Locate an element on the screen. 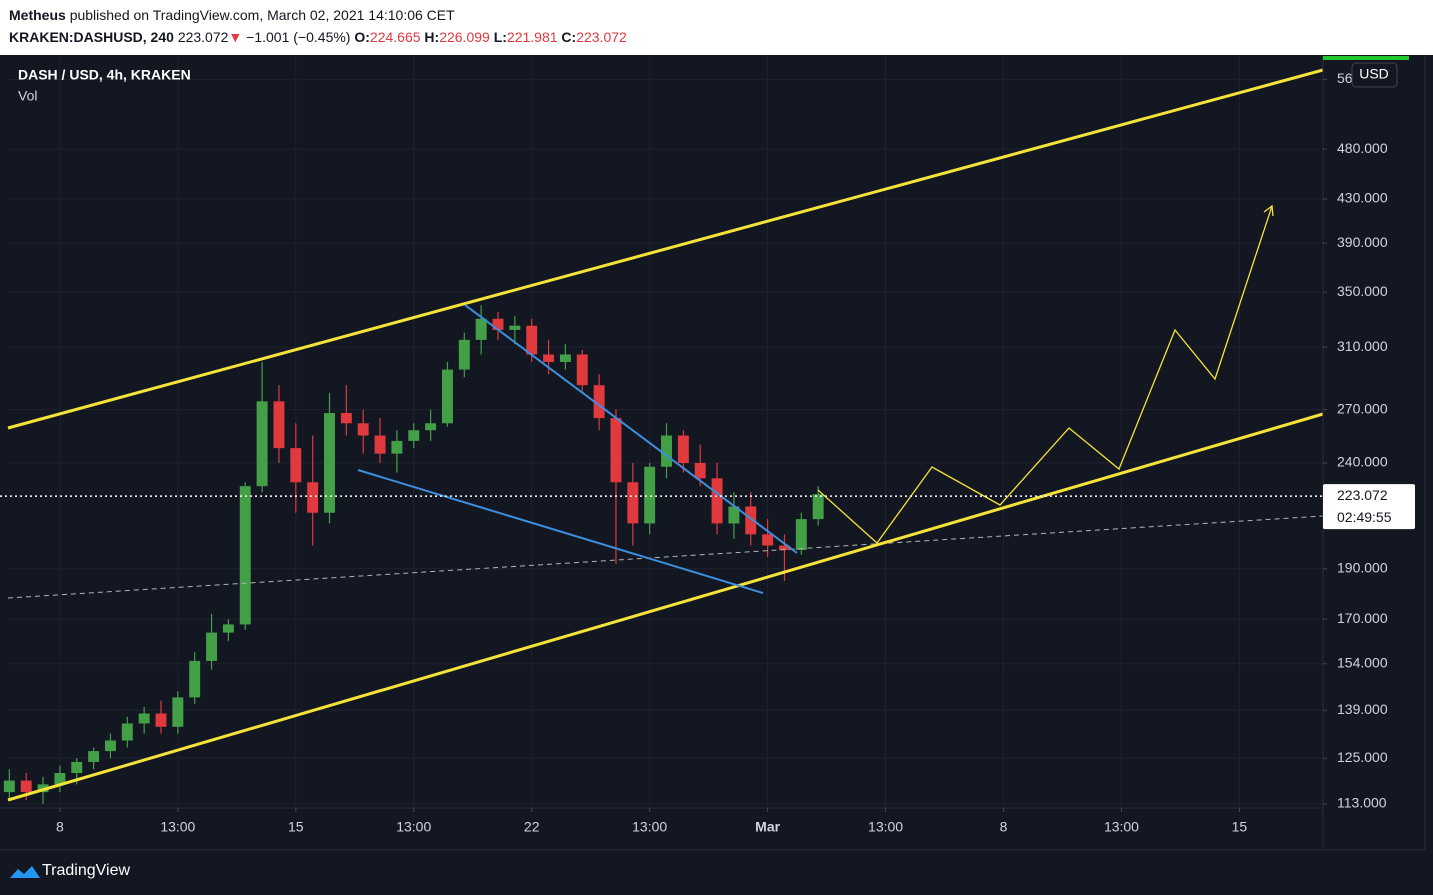 This screenshot has height=895, width=1433. x-tick-label: 22 is located at coordinates (532, 827).